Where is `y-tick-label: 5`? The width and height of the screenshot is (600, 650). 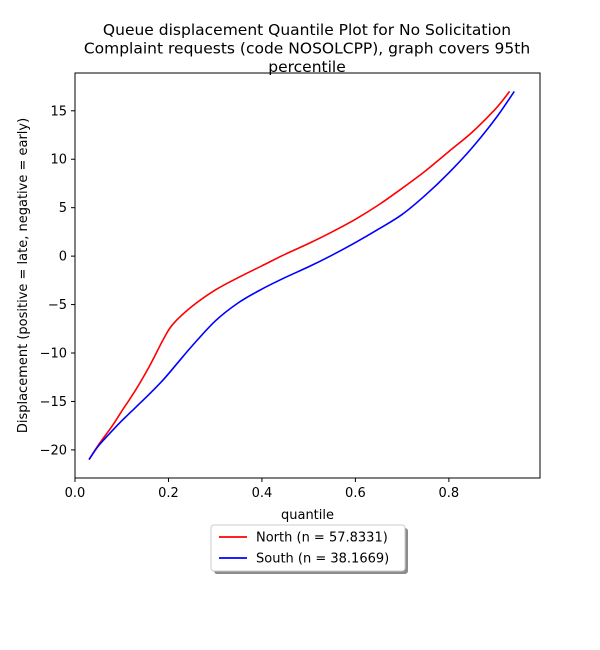
y-tick-label: 5 is located at coordinates (63, 208).